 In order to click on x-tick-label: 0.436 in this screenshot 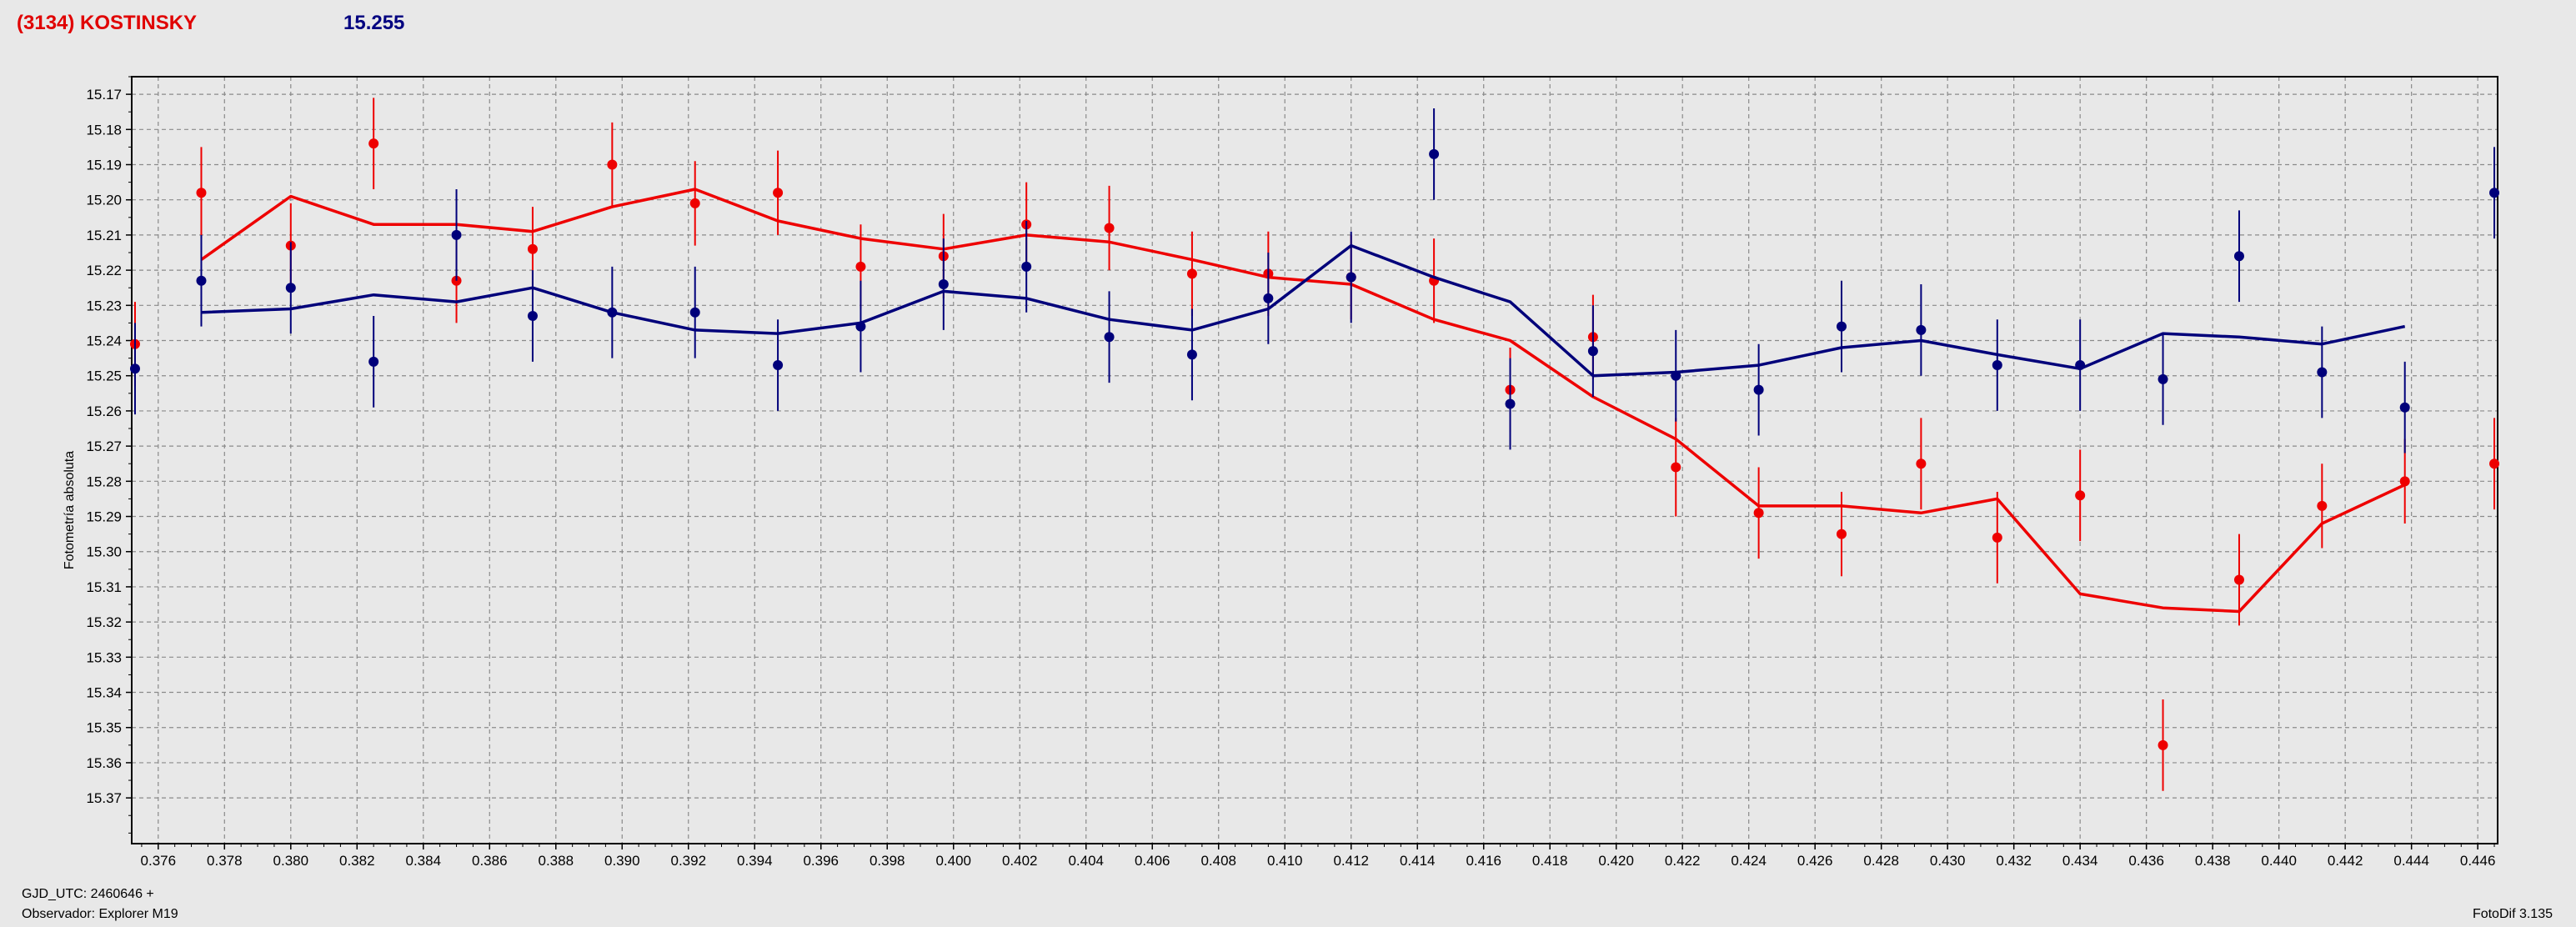, I will do `click(2146, 861)`.